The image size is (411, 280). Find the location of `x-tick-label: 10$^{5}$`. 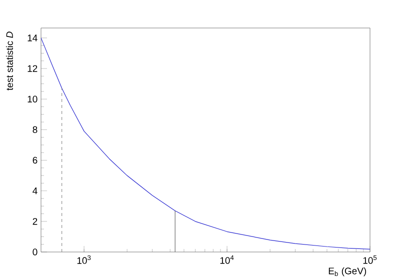

x-tick-label: 10$^{5}$ is located at coordinates (370, 259).